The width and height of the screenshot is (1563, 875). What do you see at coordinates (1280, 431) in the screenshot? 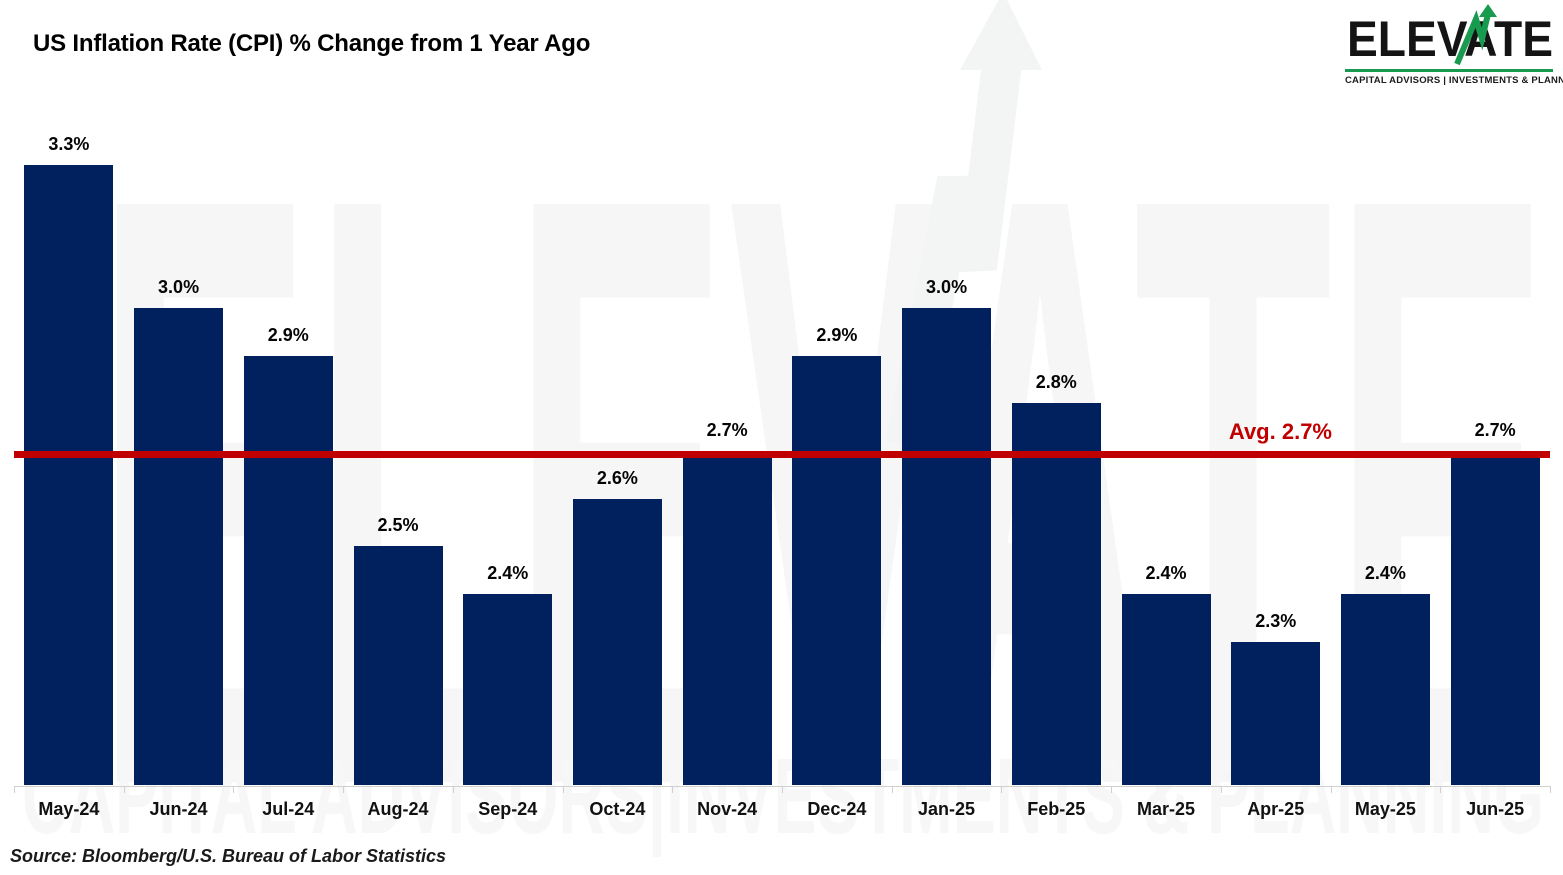
I see `average-line-label: Avg. 2.7%` at bounding box center [1280, 431].